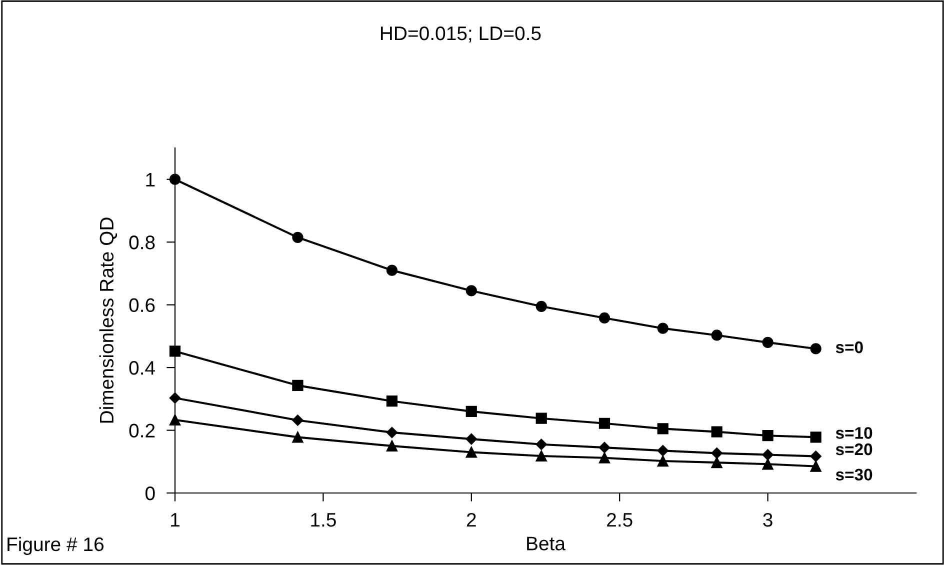  What do you see at coordinates (142, 243) in the screenshot?
I see `y-tick-label: 0.8` at bounding box center [142, 243].